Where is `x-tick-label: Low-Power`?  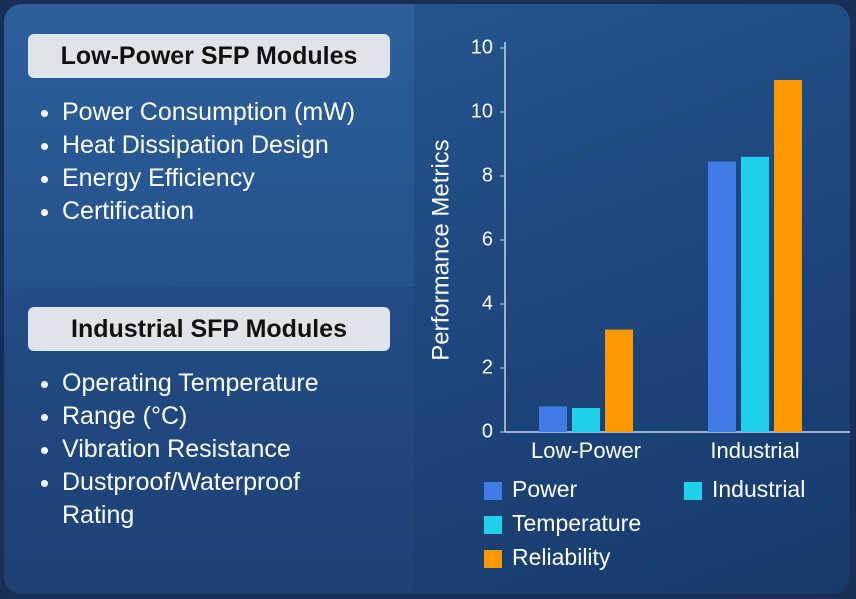
x-tick-label: Low-Power is located at coordinates (586, 450).